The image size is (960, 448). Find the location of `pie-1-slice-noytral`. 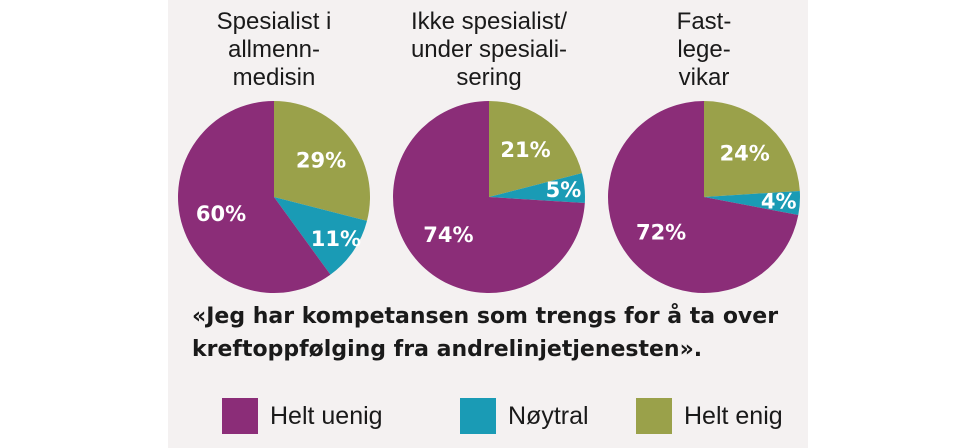

pie-1-slice-noytral is located at coordinates (320, 236).